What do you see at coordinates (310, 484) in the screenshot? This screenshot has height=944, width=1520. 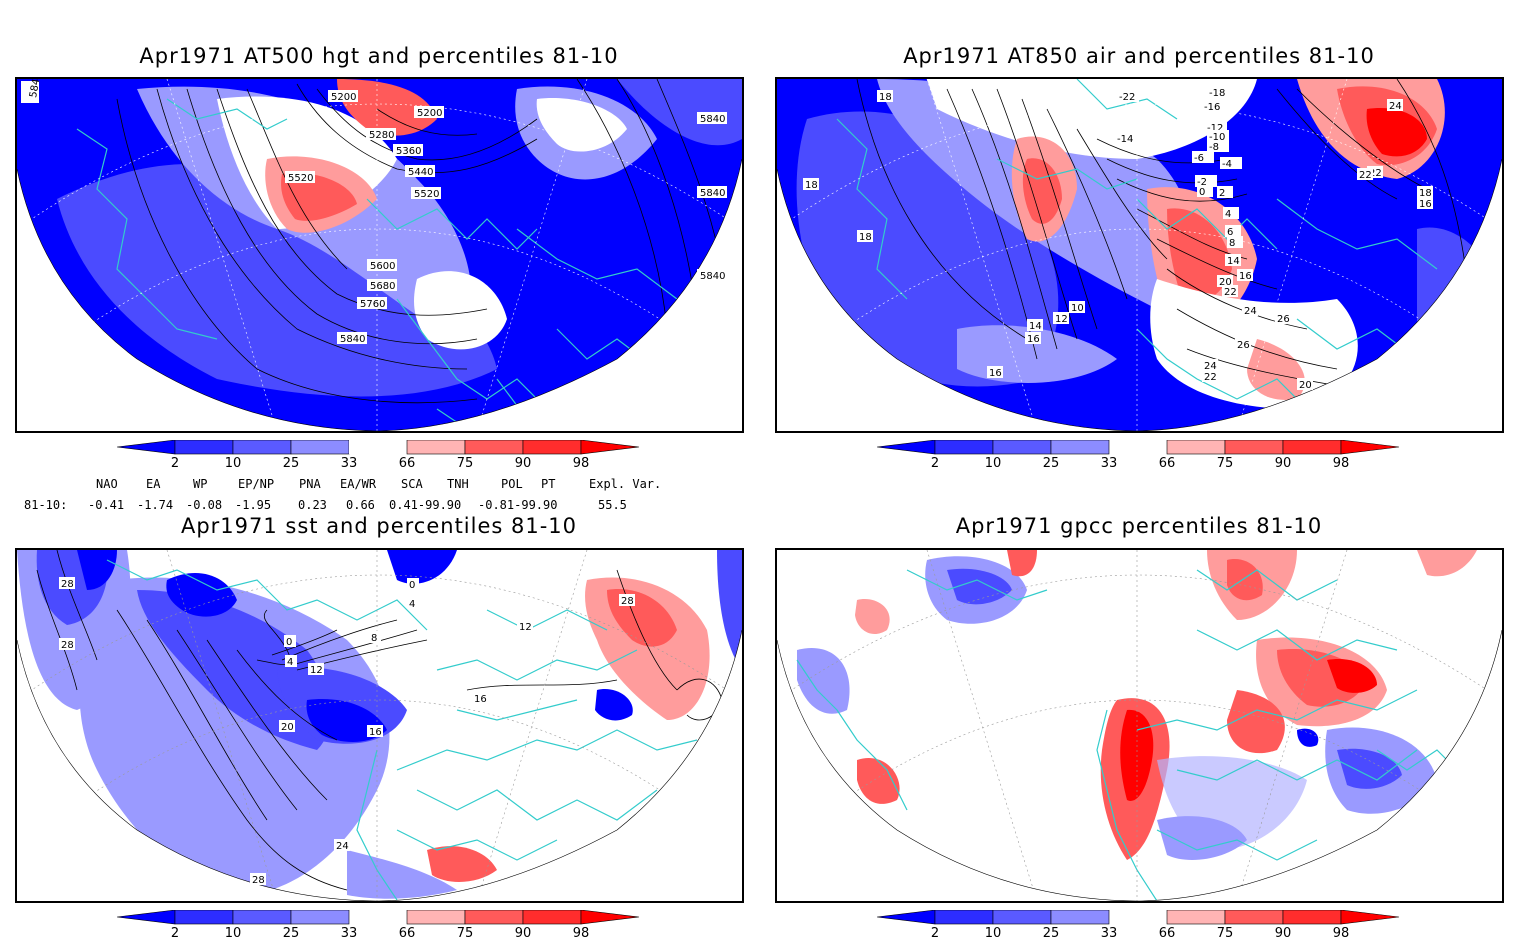 I see `idx-header-pna: PNA` at bounding box center [310, 484].